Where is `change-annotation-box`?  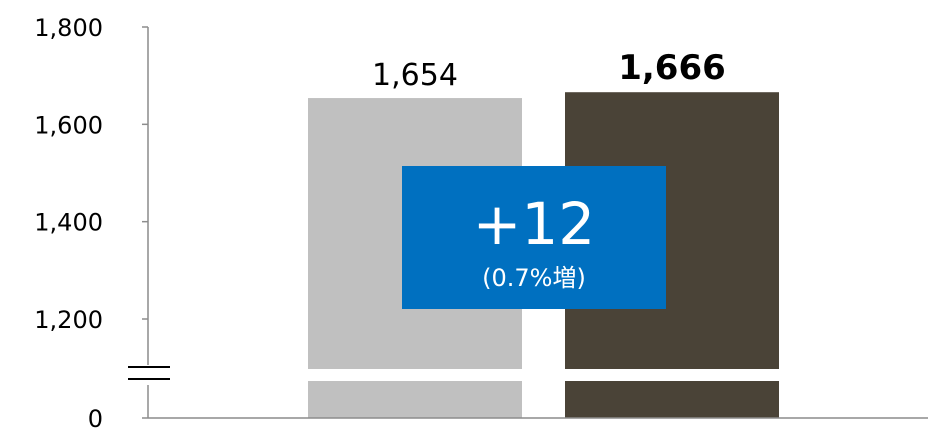 change-annotation-box is located at coordinates (534, 237).